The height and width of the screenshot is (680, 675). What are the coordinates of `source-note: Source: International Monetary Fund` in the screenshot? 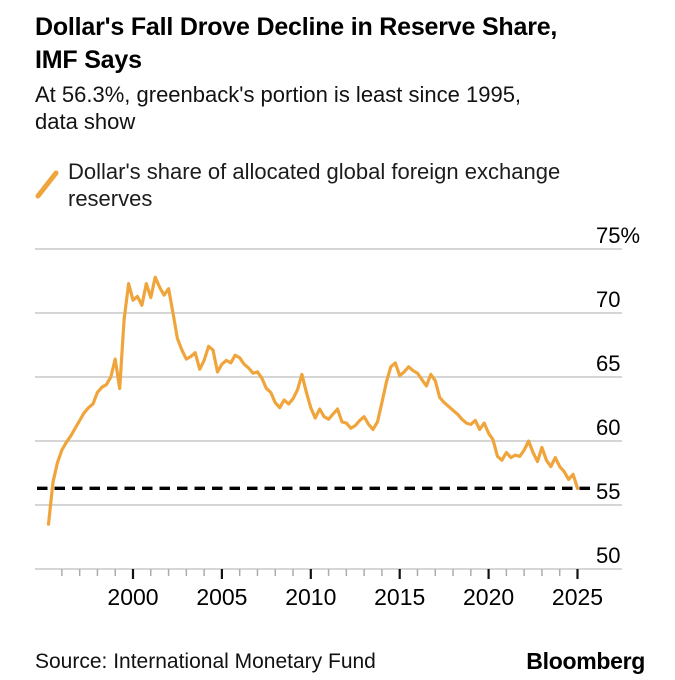 It's located at (205, 661).